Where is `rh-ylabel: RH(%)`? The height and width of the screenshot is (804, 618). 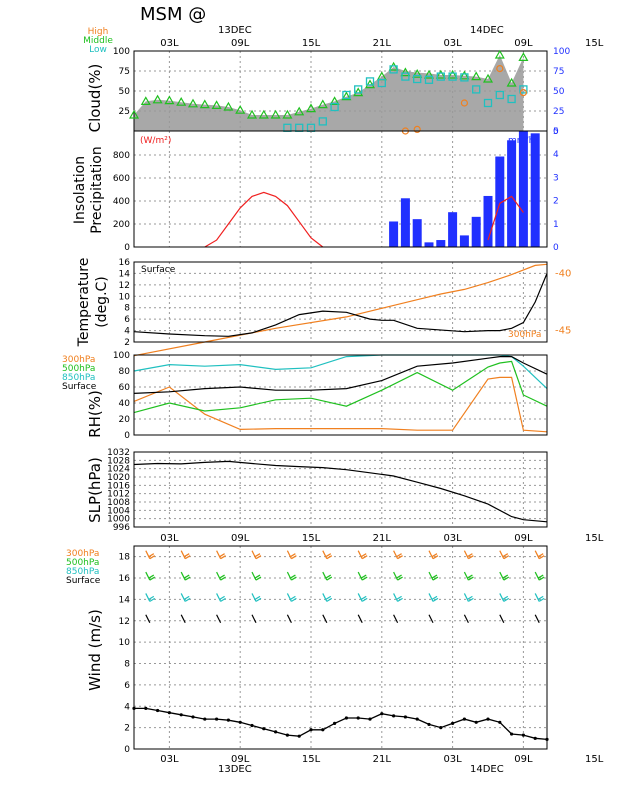 rh-ylabel: RH(%) is located at coordinates (95, 414).